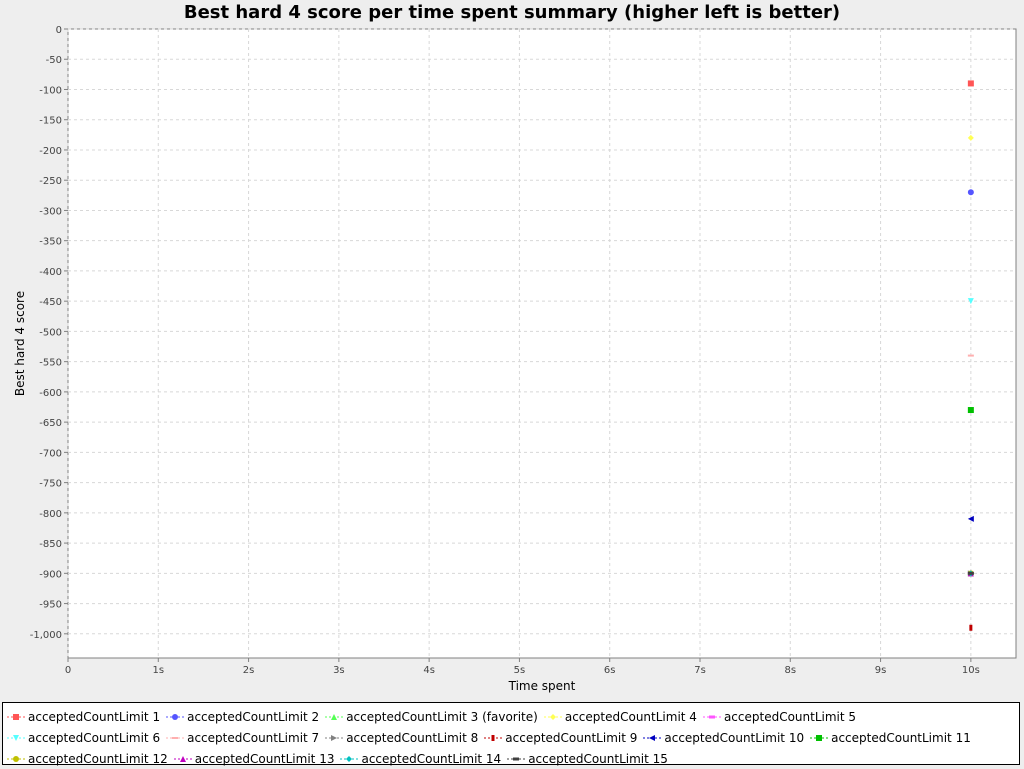  I want to click on x-axis-label: Time spent, so click(542, 686).